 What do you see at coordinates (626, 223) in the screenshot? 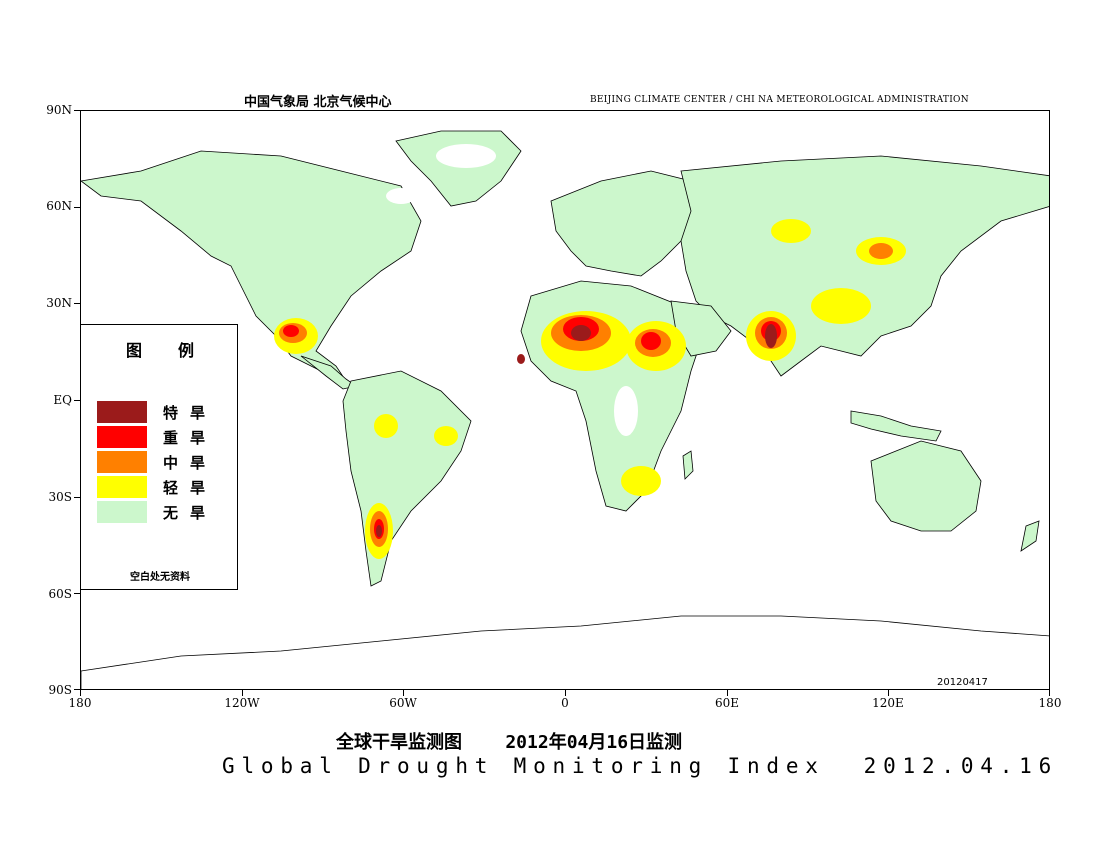
I see `land-europe` at bounding box center [626, 223].